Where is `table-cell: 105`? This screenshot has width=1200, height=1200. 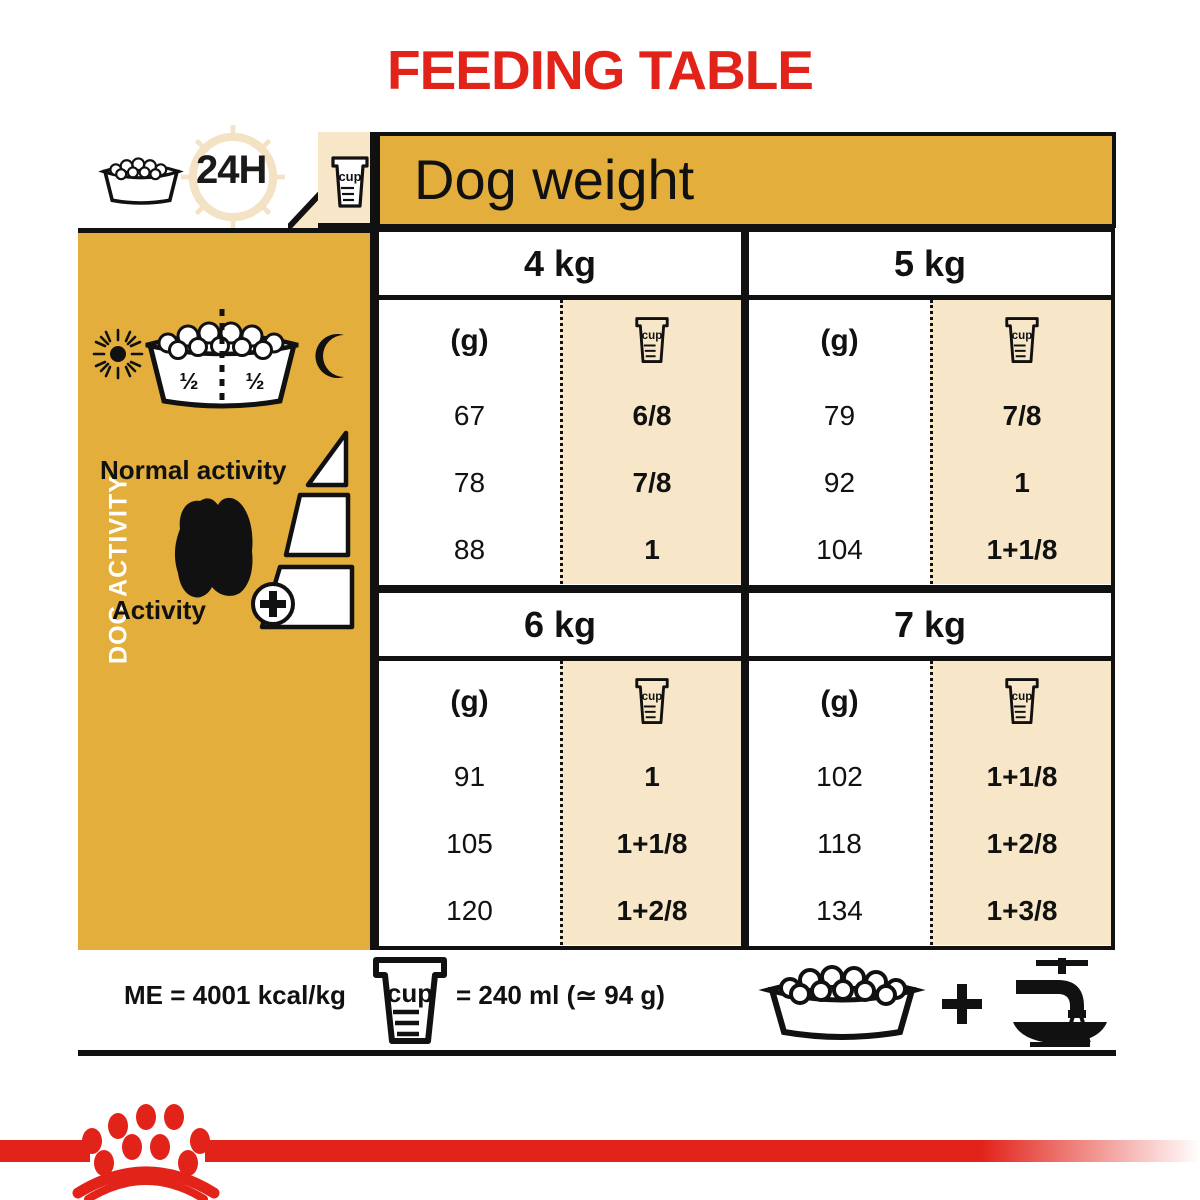 table-cell: 105 is located at coordinates (469, 843).